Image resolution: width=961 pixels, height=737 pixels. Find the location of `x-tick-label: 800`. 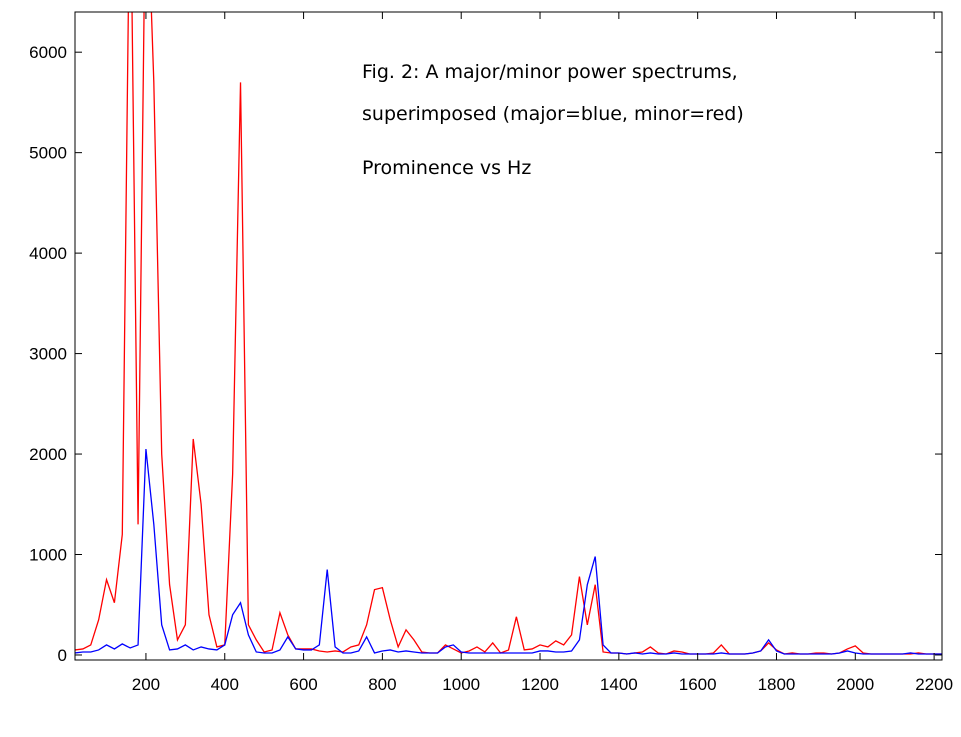

x-tick-label: 800 is located at coordinates (382, 684).